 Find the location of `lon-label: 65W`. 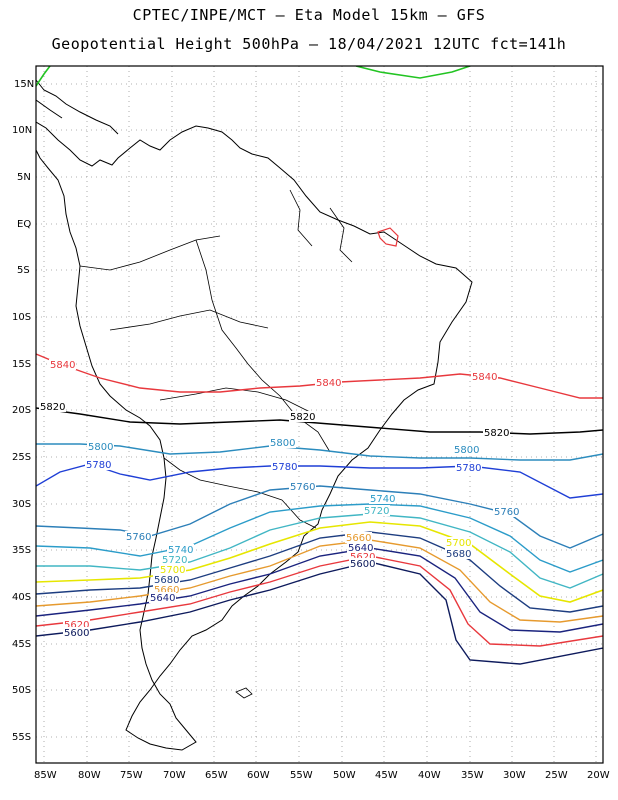

lon-label: 65W is located at coordinates (216, 775).